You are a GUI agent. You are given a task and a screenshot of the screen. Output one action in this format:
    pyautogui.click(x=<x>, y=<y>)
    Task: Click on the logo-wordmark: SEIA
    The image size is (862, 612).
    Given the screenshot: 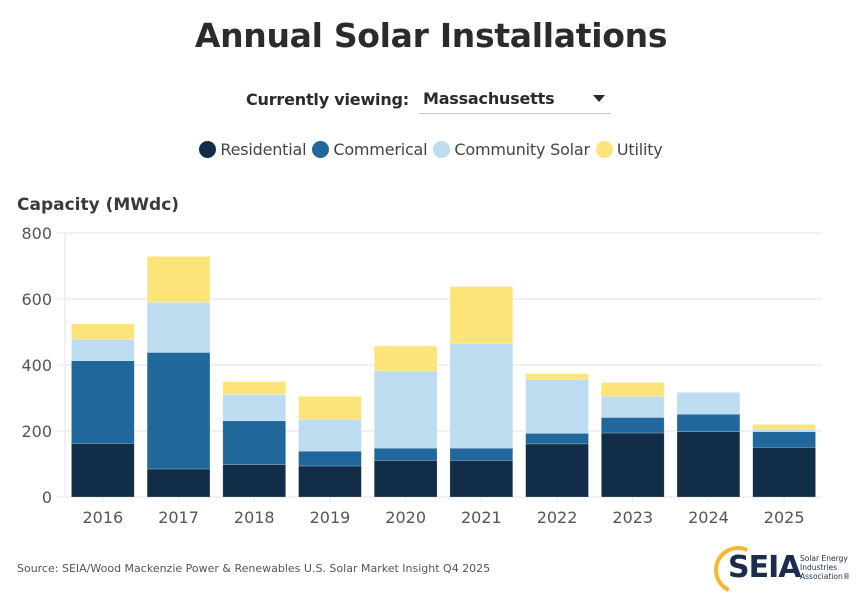 What is the action you would take?
    pyautogui.click(x=764, y=567)
    